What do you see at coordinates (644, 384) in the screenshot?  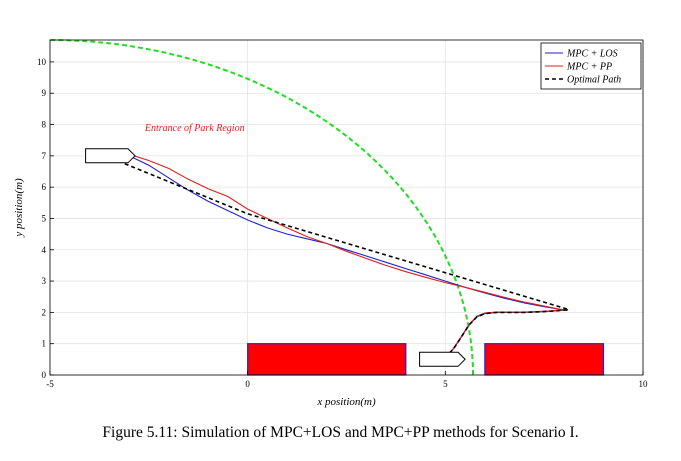 I see `x-tick-label: 10` at bounding box center [644, 384].